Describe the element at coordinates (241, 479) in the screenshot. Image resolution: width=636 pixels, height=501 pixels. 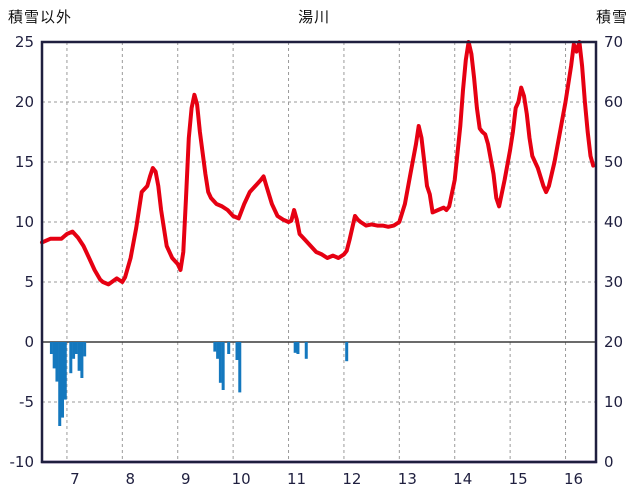
I see `x-axis-tick: 10` at that location.